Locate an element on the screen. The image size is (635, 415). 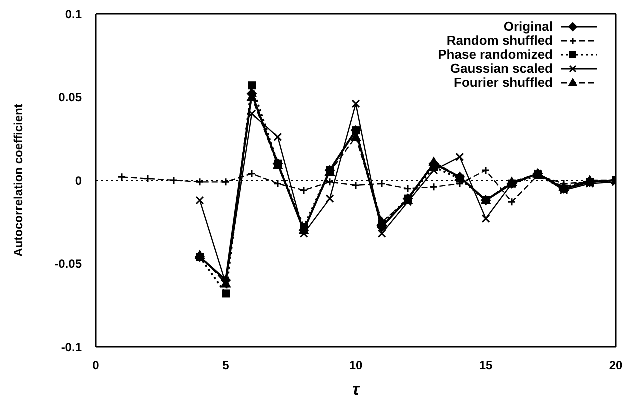
x-tick-label: 5 is located at coordinates (226, 365).